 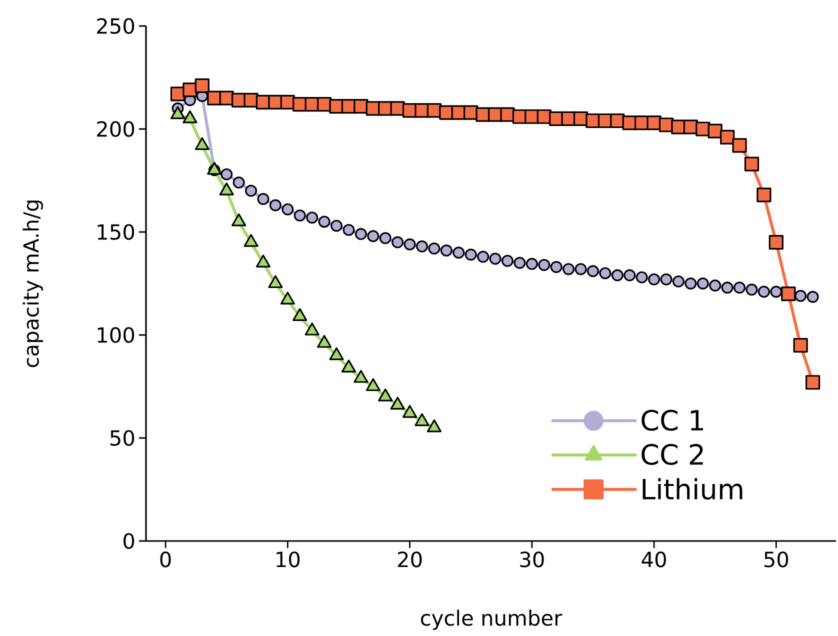 What do you see at coordinates (122, 438) in the screenshot?
I see `y-tick-label: 50` at bounding box center [122, 438].